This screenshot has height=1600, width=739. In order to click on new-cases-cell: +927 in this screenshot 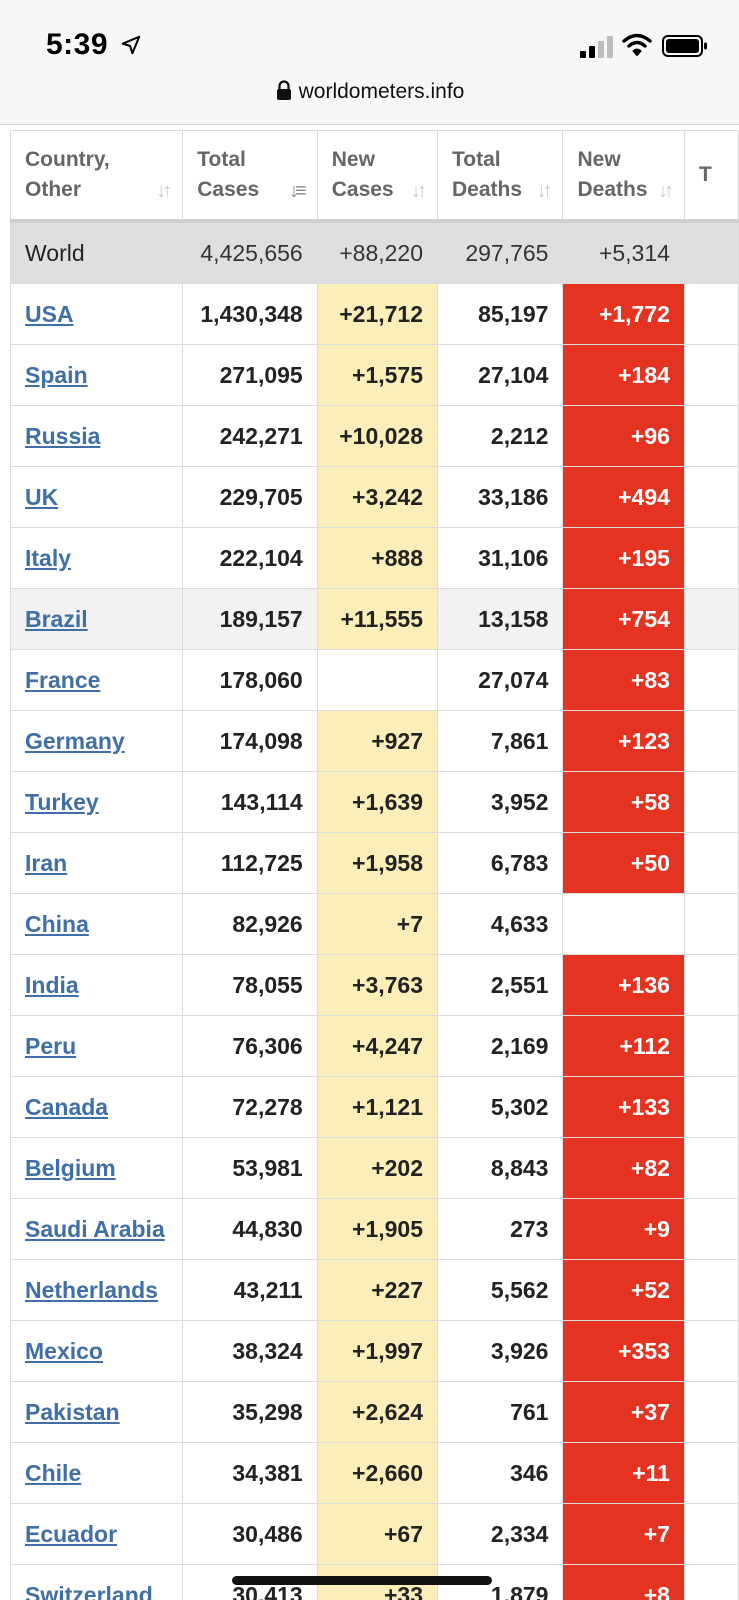, I will do `click(377, 741)`.